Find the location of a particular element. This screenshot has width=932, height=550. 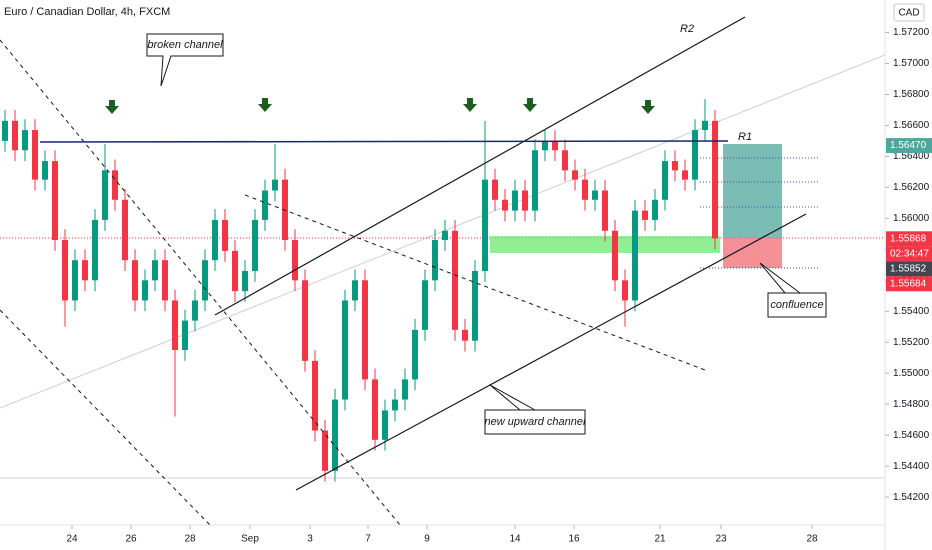

currency-box is located at coordinates (909, 12).